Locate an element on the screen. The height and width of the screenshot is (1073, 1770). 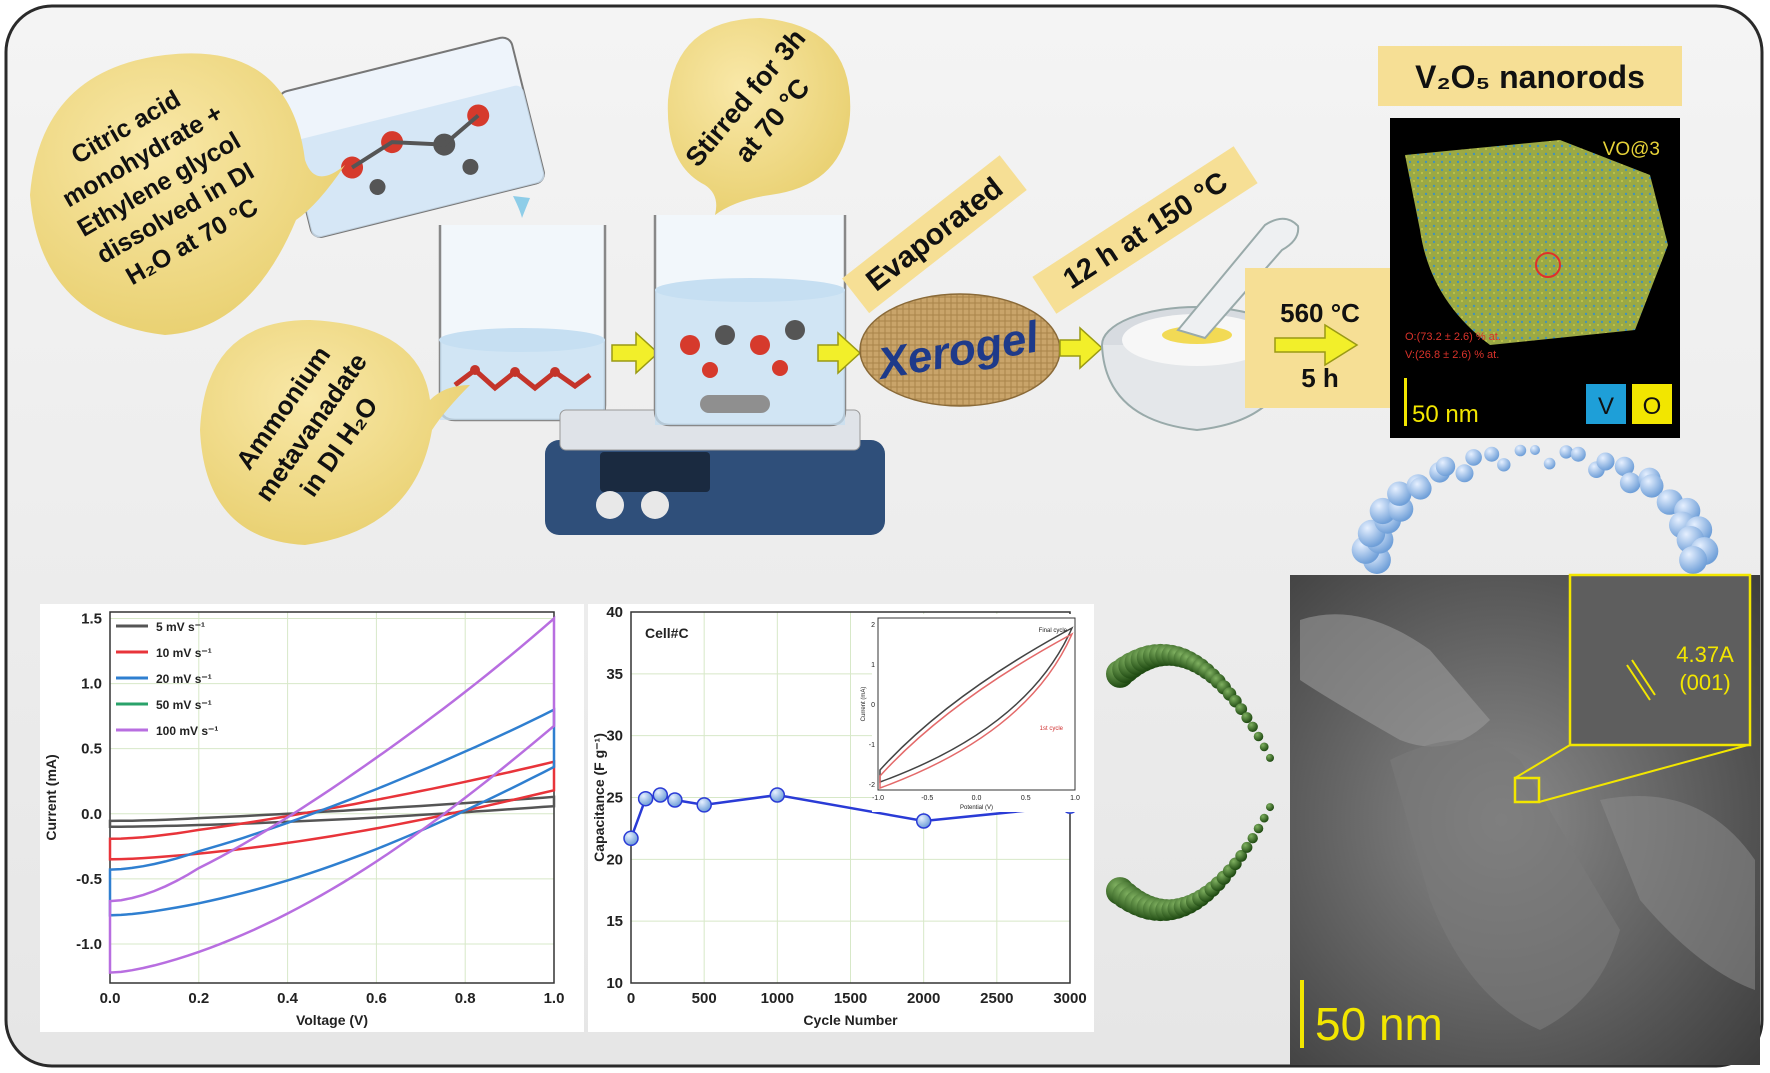
calcination-temp: 560 °C is located at coordinates (1320, 313).